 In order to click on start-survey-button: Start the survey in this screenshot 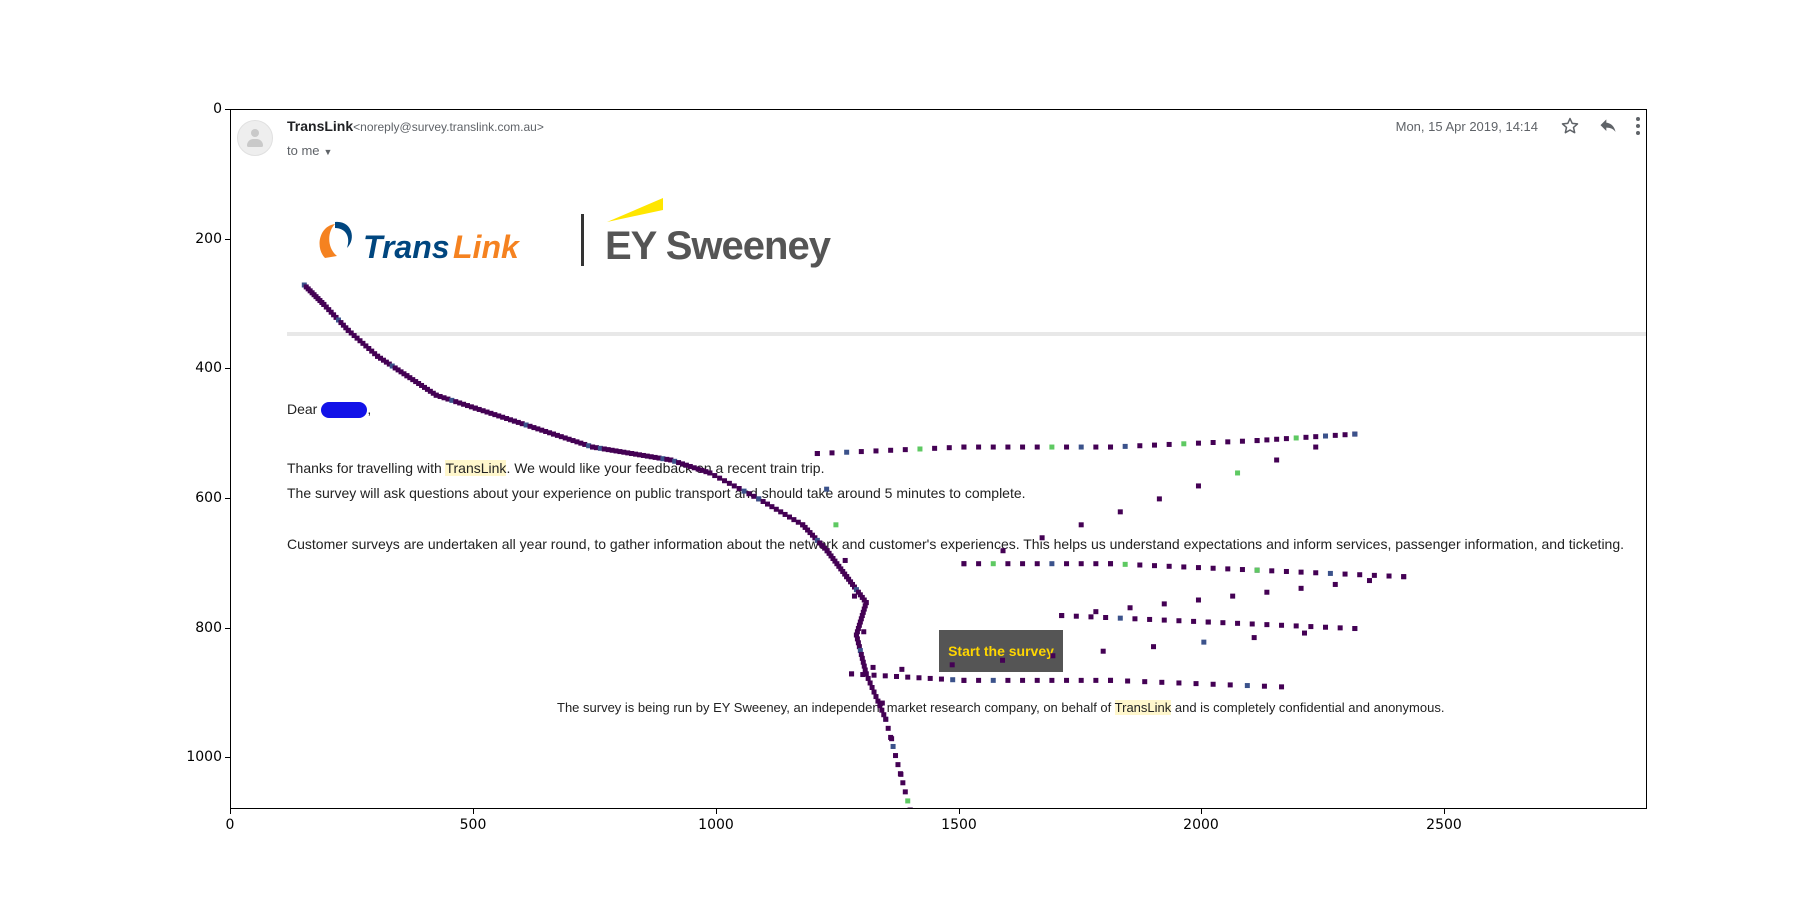, I will do `click(1001, 651)`.